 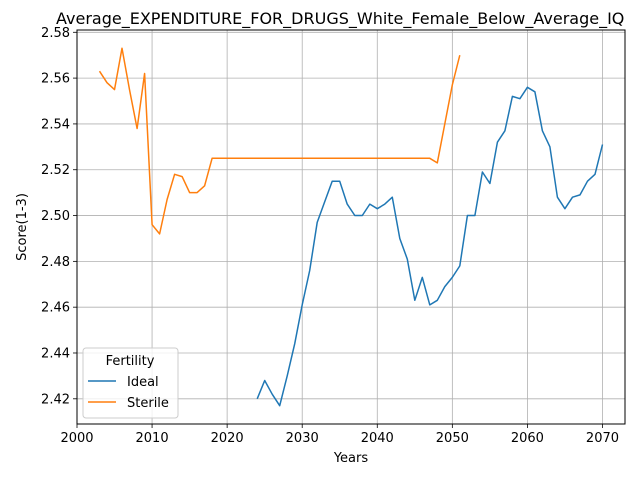 What do you see at coordinates (148, 403) in the screenshot?
I see `legend-label-sterile: Sterile` at bounding box center [148, 403].